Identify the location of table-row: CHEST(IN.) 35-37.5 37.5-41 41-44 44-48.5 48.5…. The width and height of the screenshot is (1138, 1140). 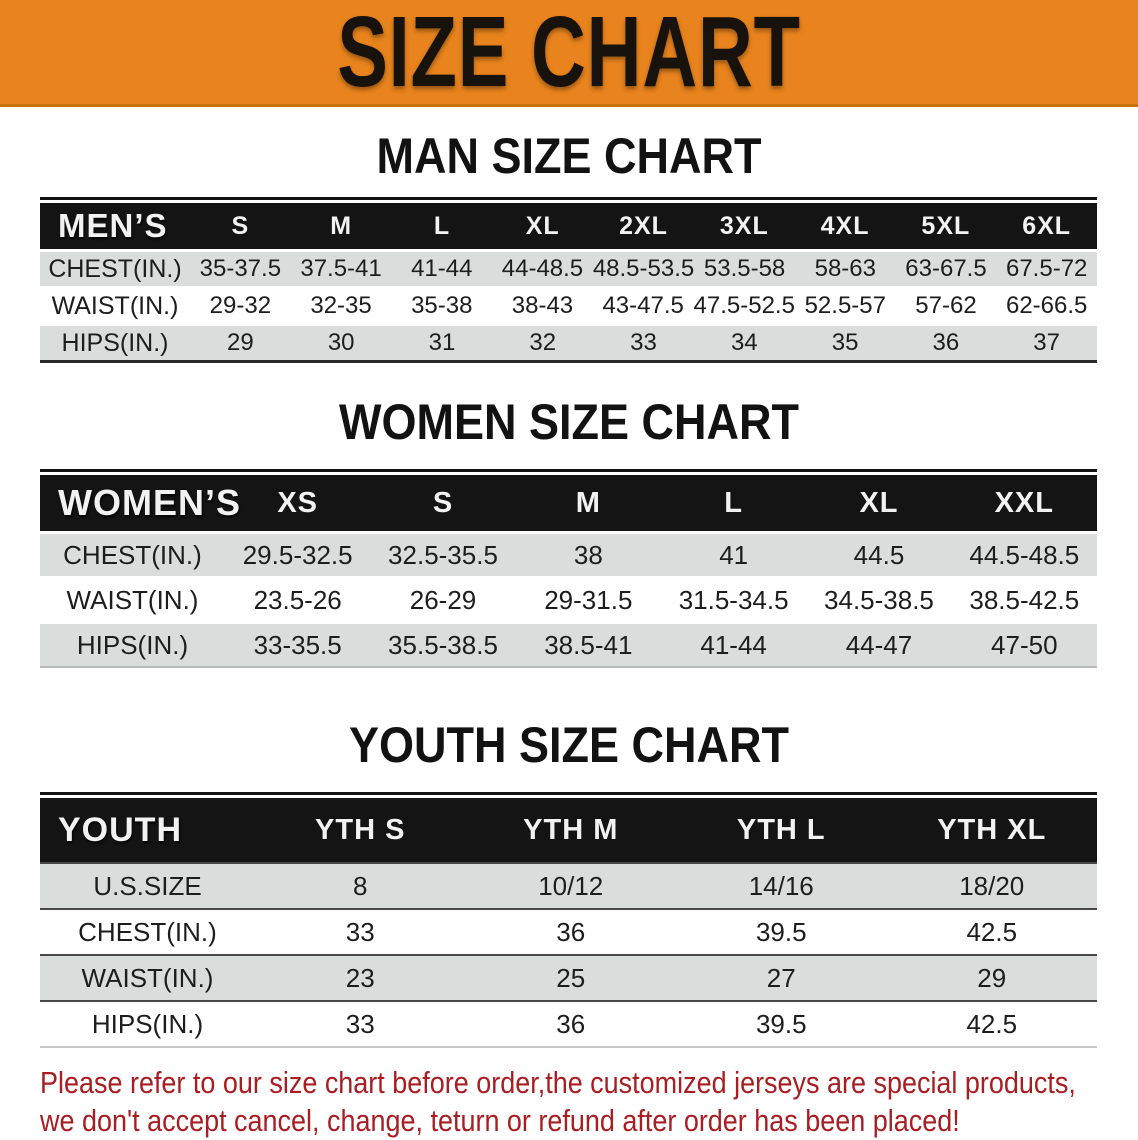
(568, 269).